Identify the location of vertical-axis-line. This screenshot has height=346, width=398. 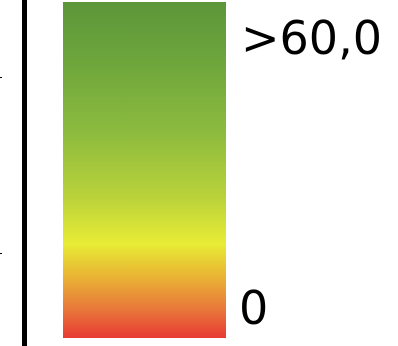
(24, 173).